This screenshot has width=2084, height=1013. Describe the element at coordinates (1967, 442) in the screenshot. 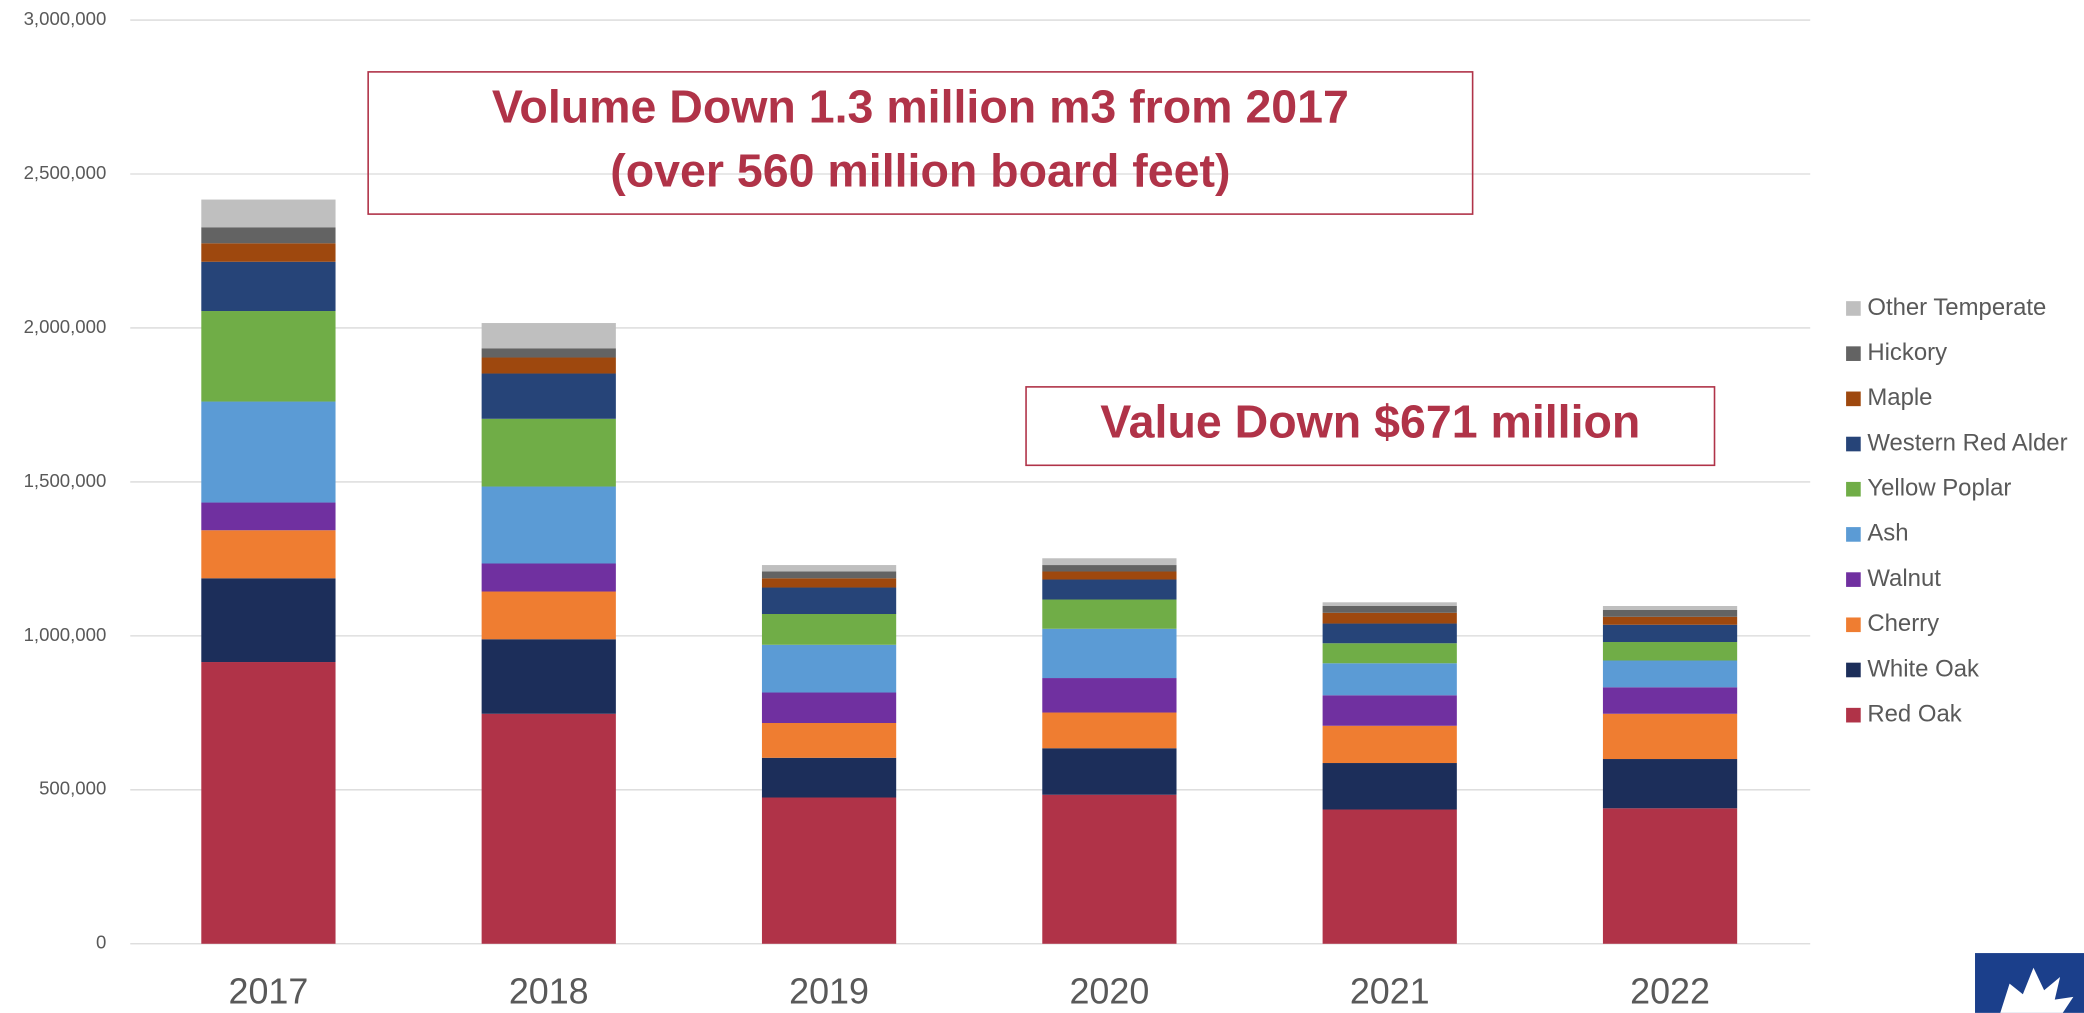

I see `legend-label: Western Red Alder` at that location.